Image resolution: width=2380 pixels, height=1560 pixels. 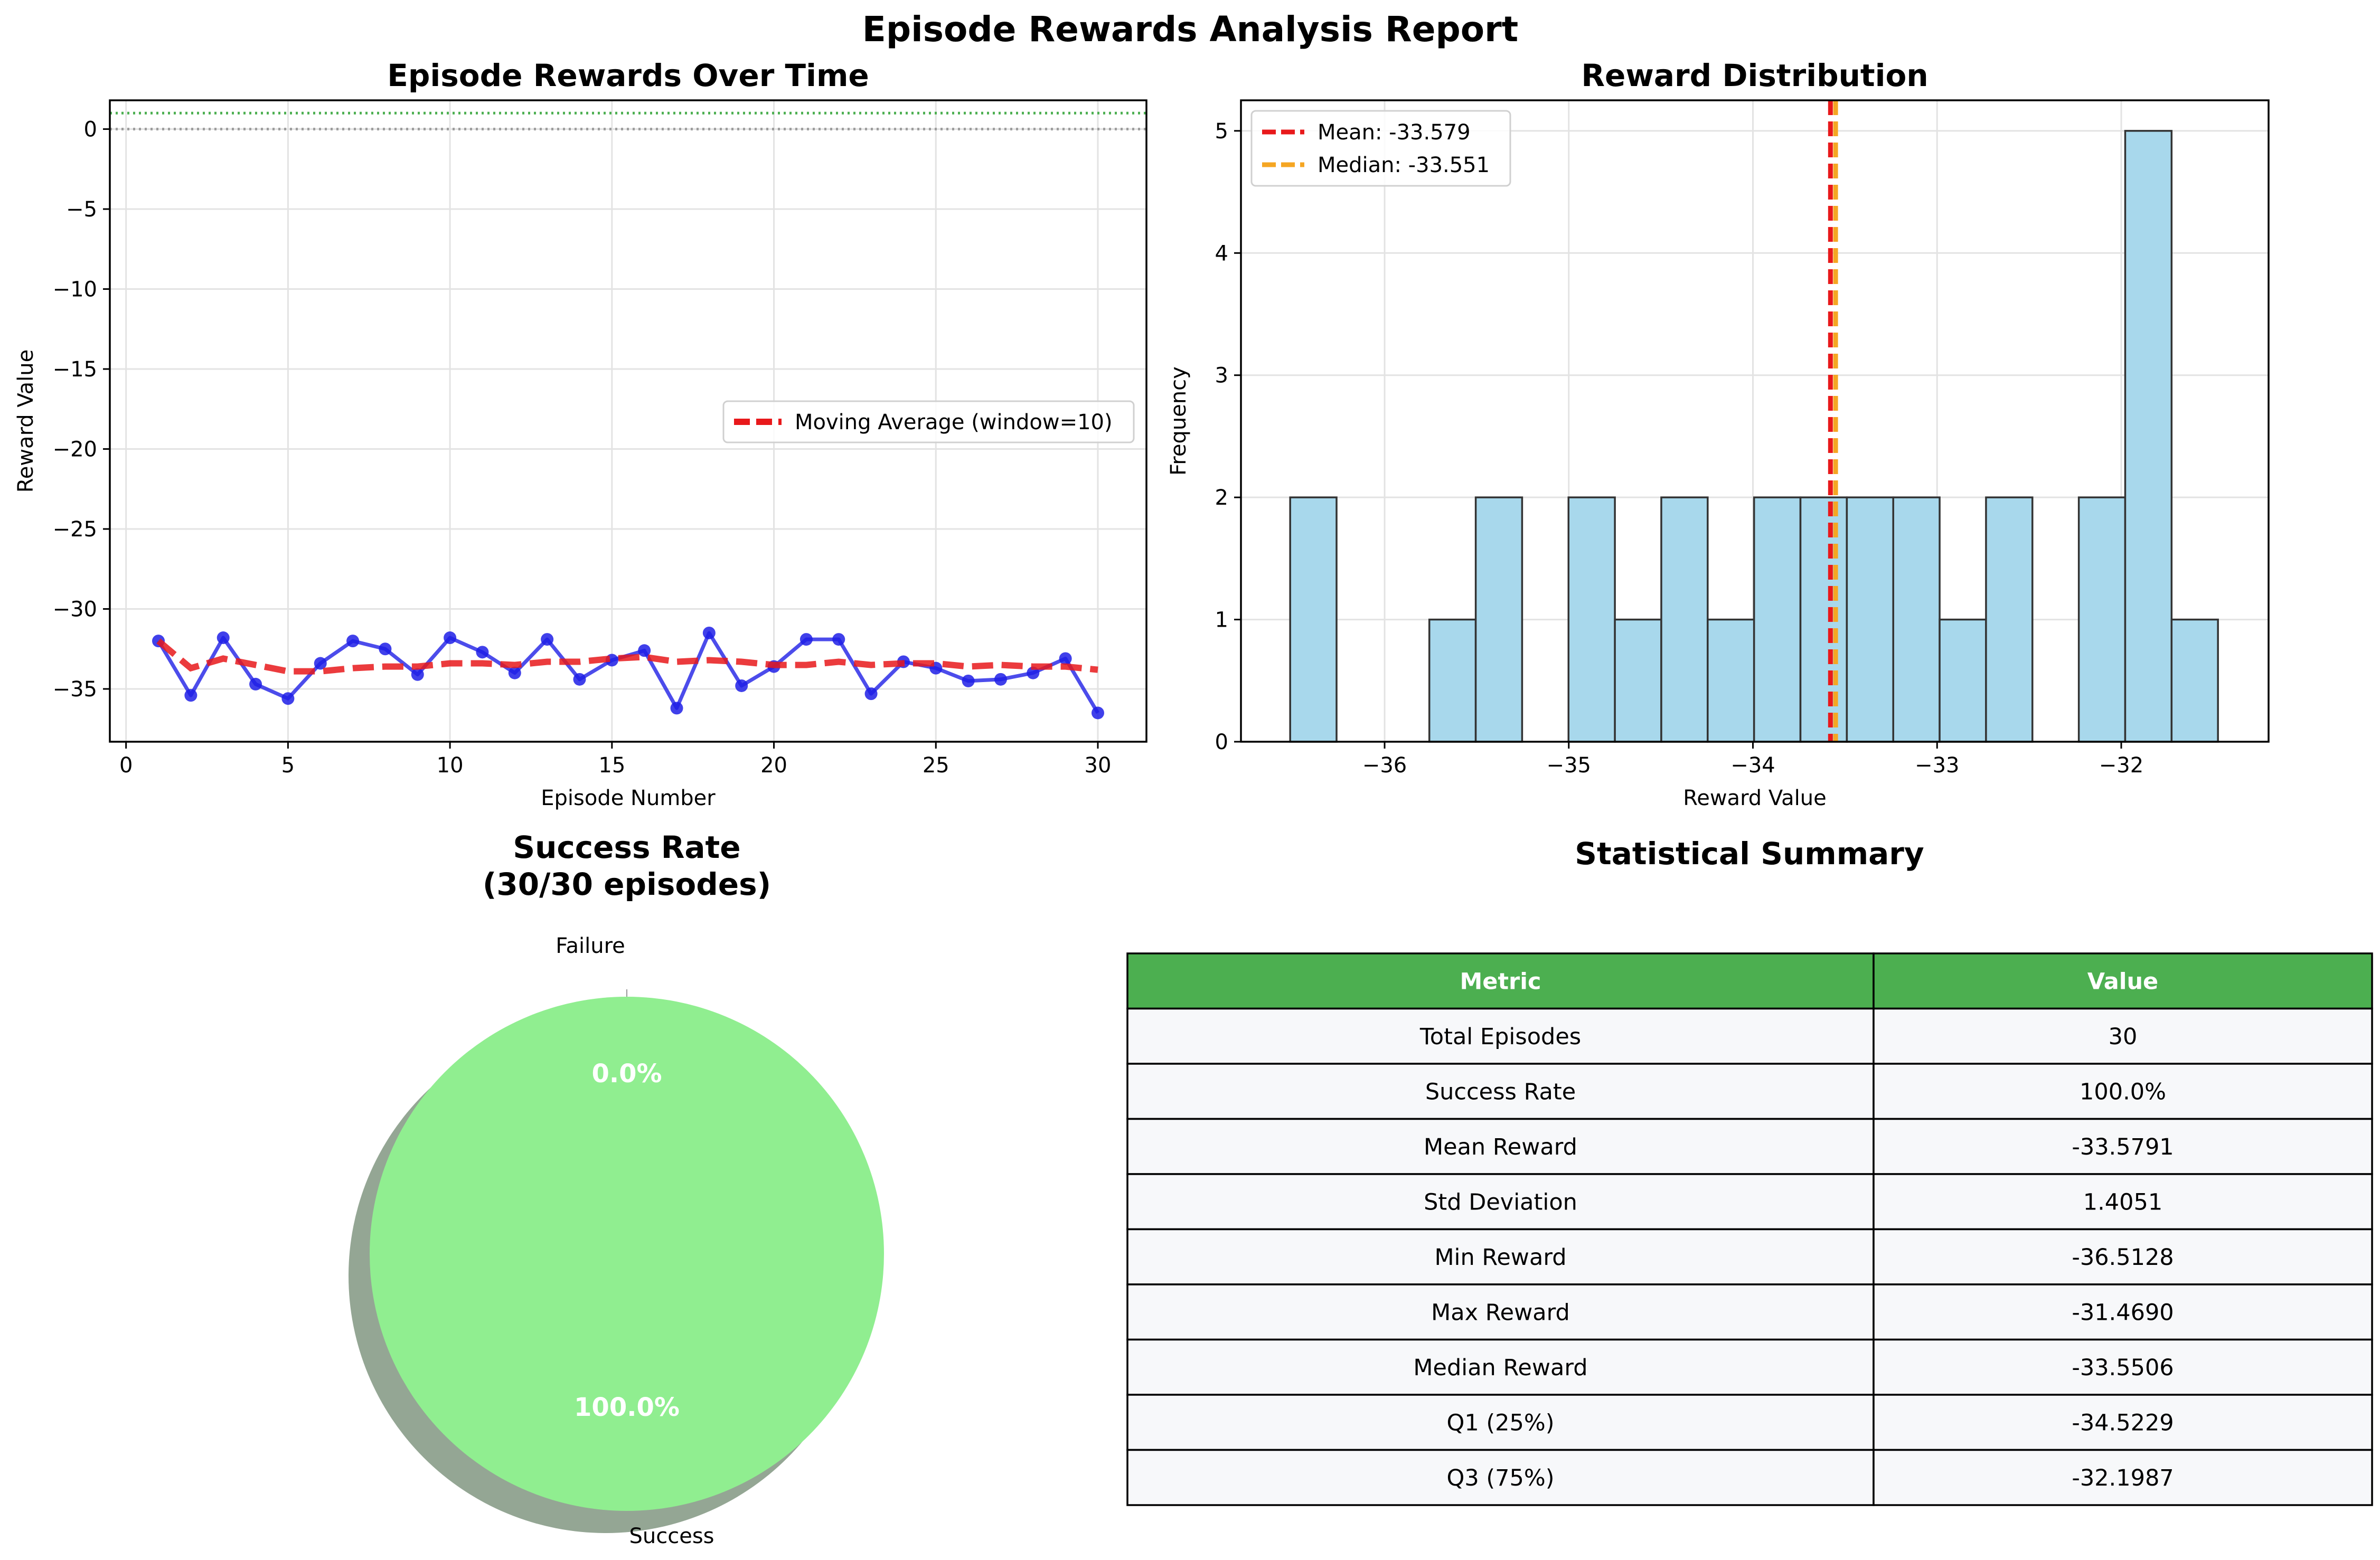 What do you see at coordinates (627, 1254) in the screenshot?
I see `pie-slice-success` at bounding box center [627, 1254].